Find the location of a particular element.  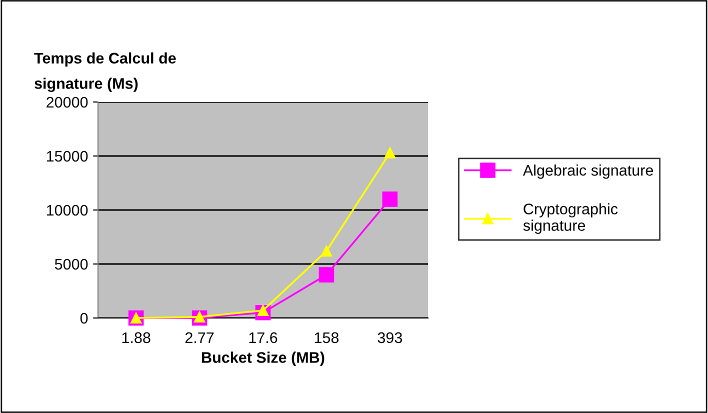

x-tick-label: 2.77 is located at coordinates (199, 337).